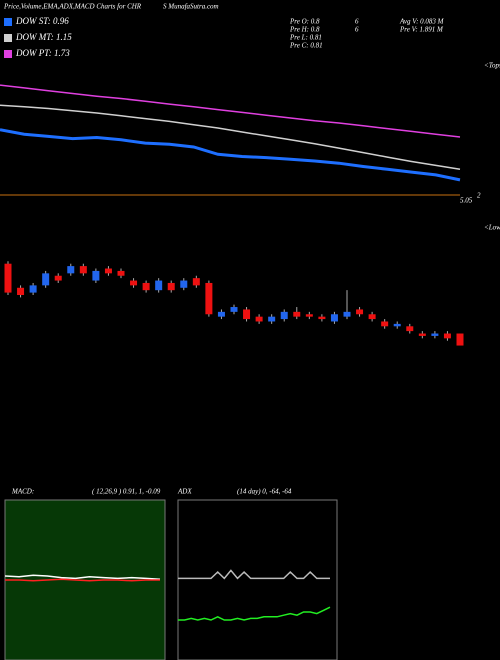 The width and height of the screenshot is (500, 660). Describe the element at coordinates (184, 492) in the screenshot. I see `label-text: ADX` at that location.